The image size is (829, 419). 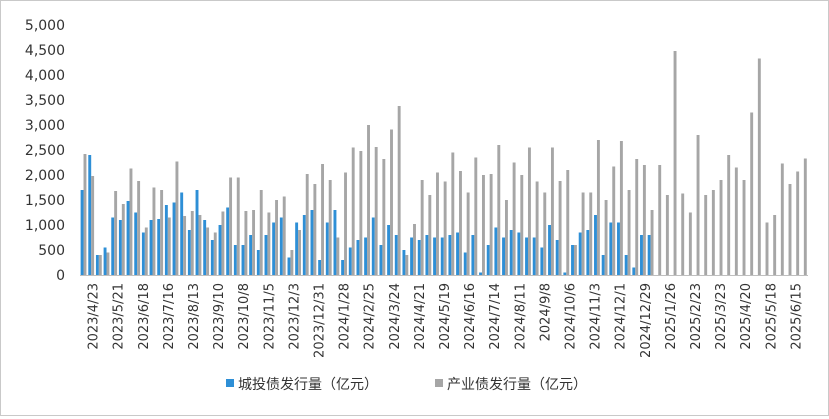 What do you see at coordinates (60, 276) in the screenshot?
I see `y-tick-label: 0` at bounding box center [60, 276].